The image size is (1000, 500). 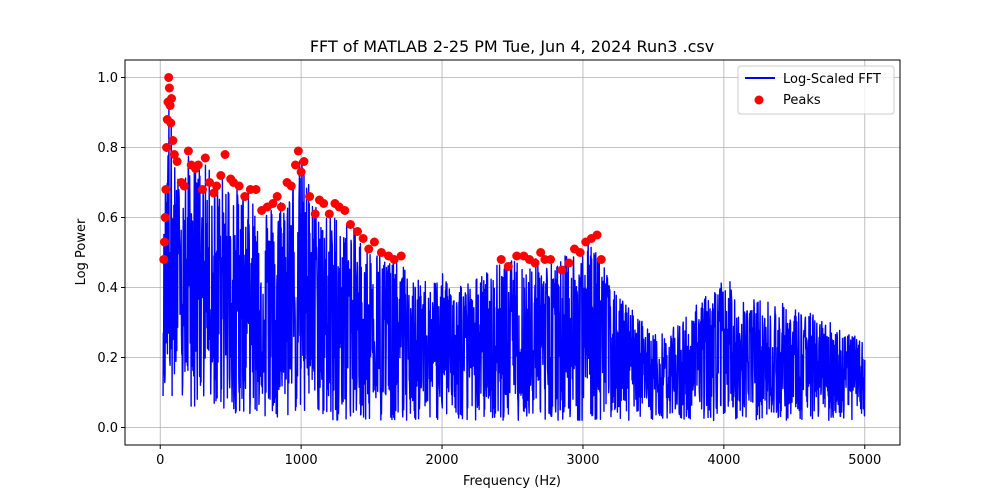 I want to click on x-tick-label: 2000, so click(x=441, y=460).